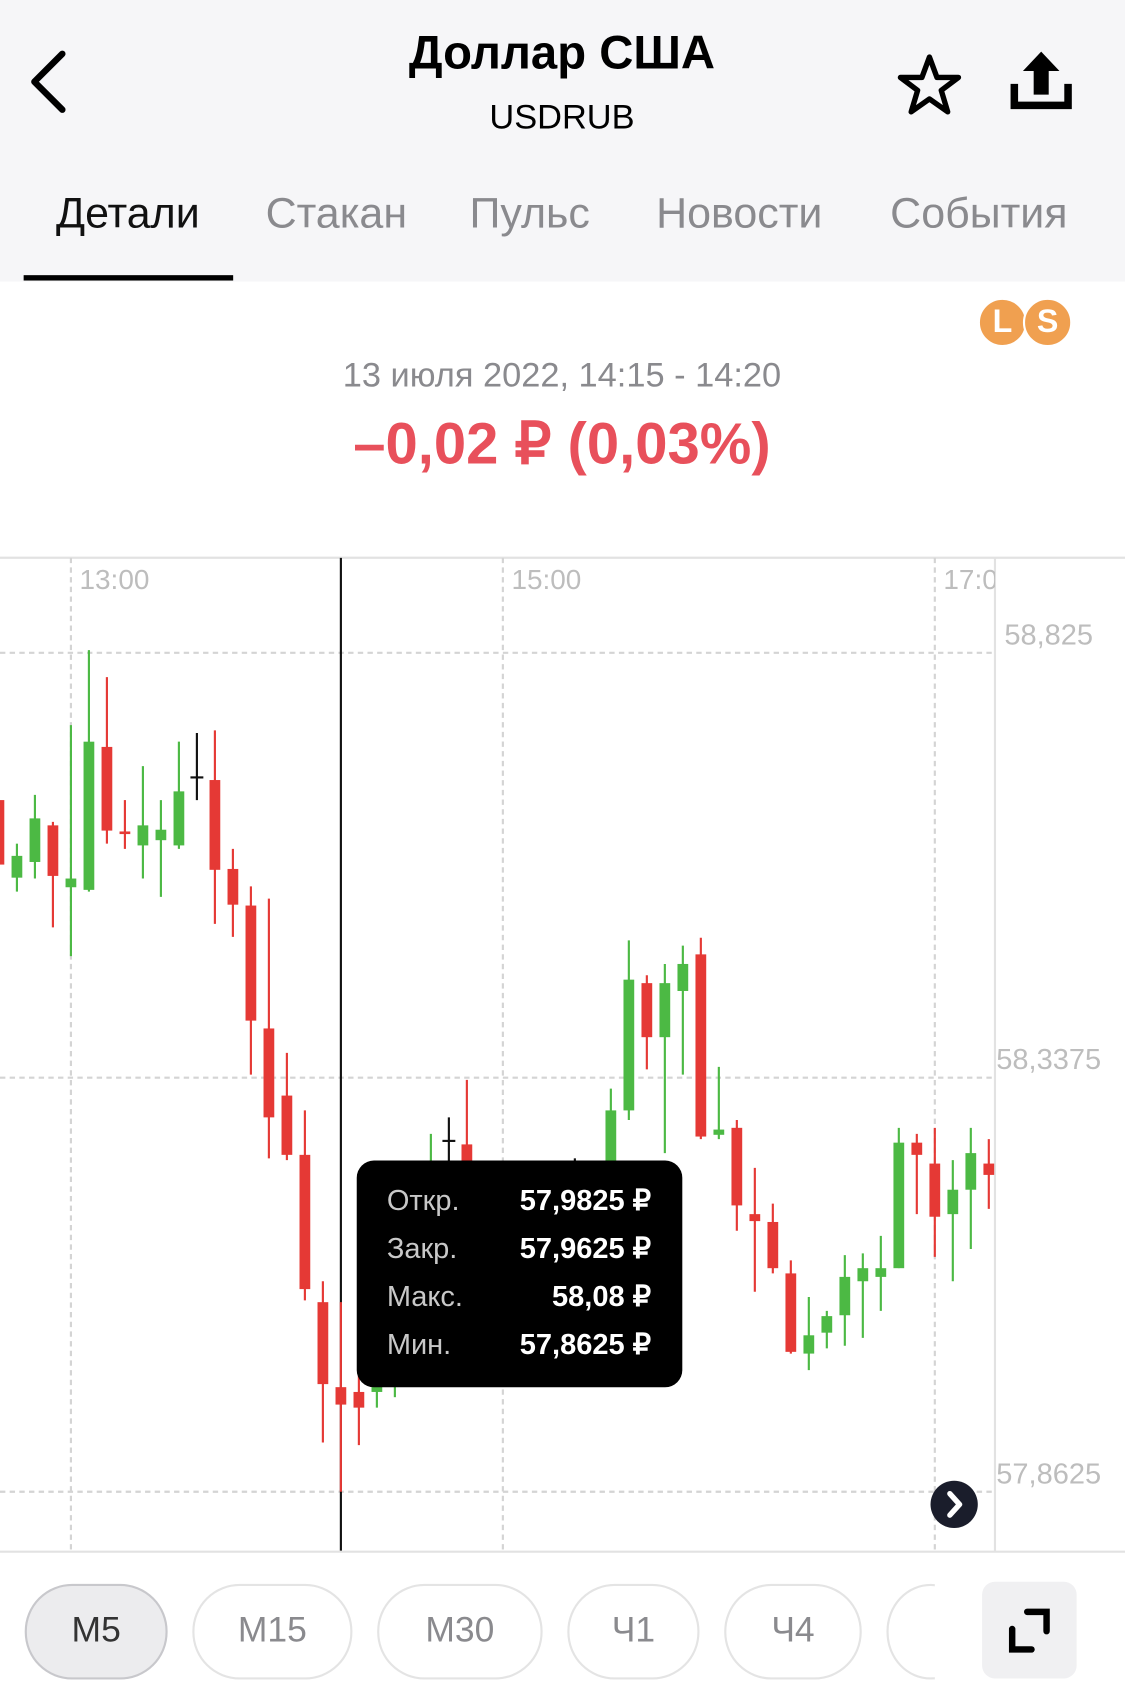  Describe the element at coordinates (978, 579) in the screenshot. I see `x-tick-label: 17:00` at that location.